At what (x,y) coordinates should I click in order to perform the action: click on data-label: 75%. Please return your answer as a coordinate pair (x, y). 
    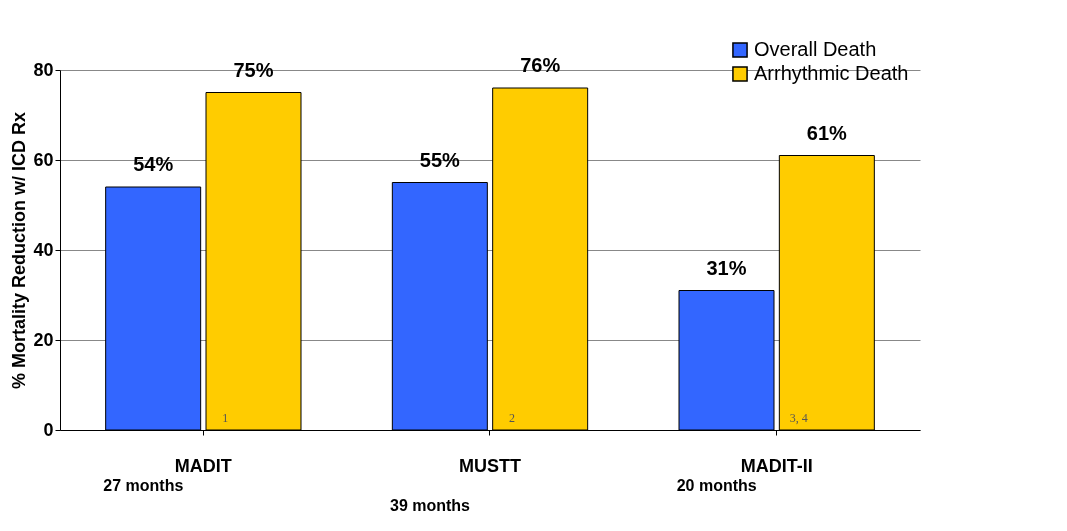
    Looking at the image, I should click on (253, 69).